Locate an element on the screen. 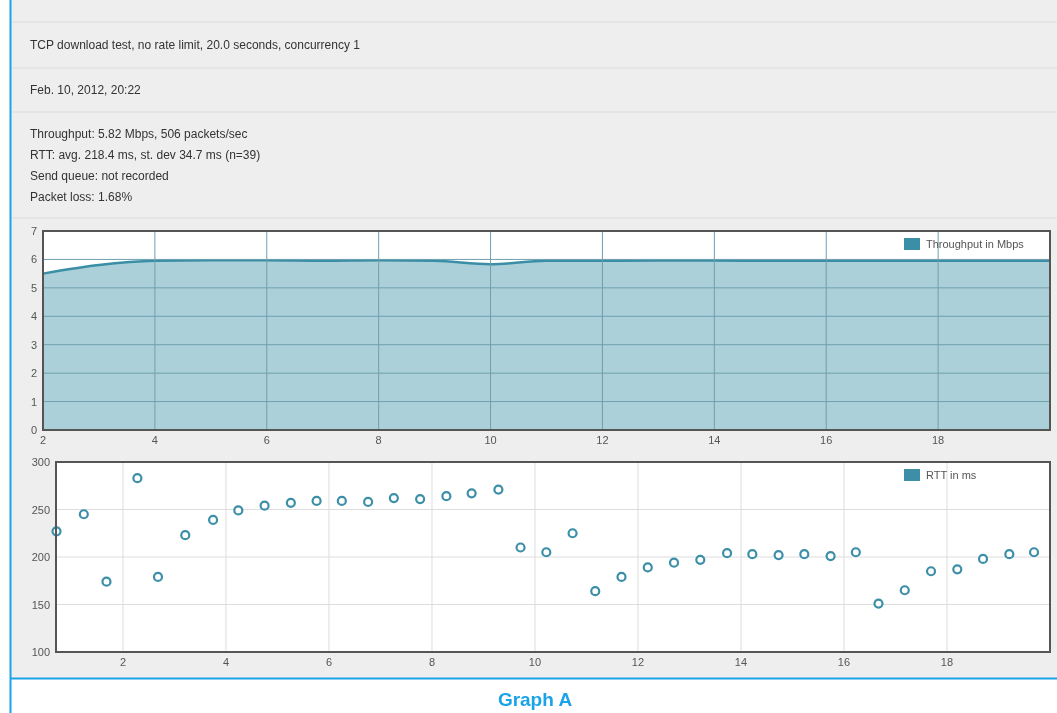 The width and height of the screenshot is (1057, 713). y-tick-label: 0 is located at coordinates (33, 430).